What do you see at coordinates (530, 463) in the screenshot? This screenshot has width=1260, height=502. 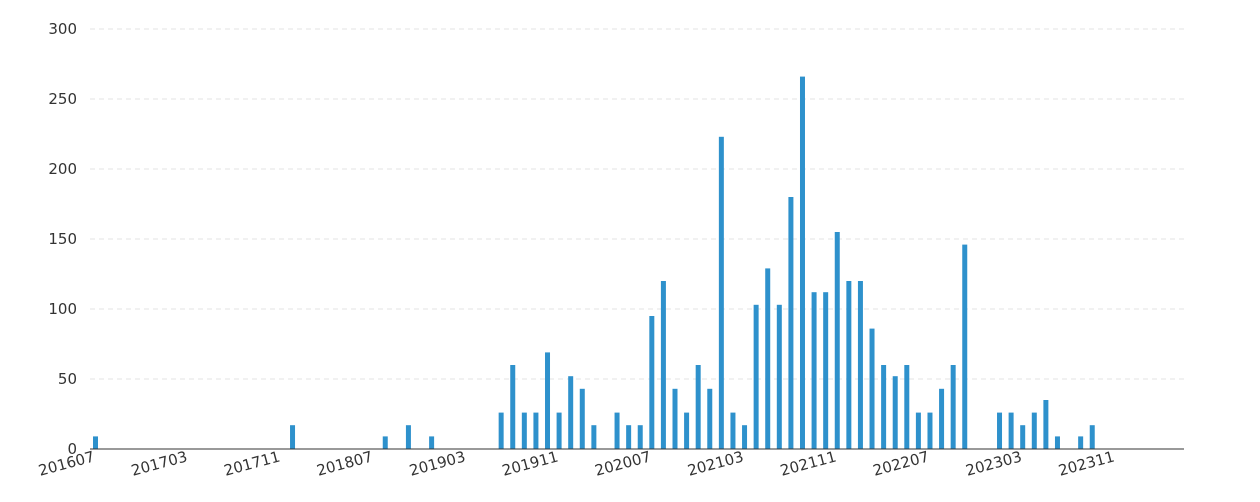 I see `x-tick-label: 201911` at bounding box center [530, 463].